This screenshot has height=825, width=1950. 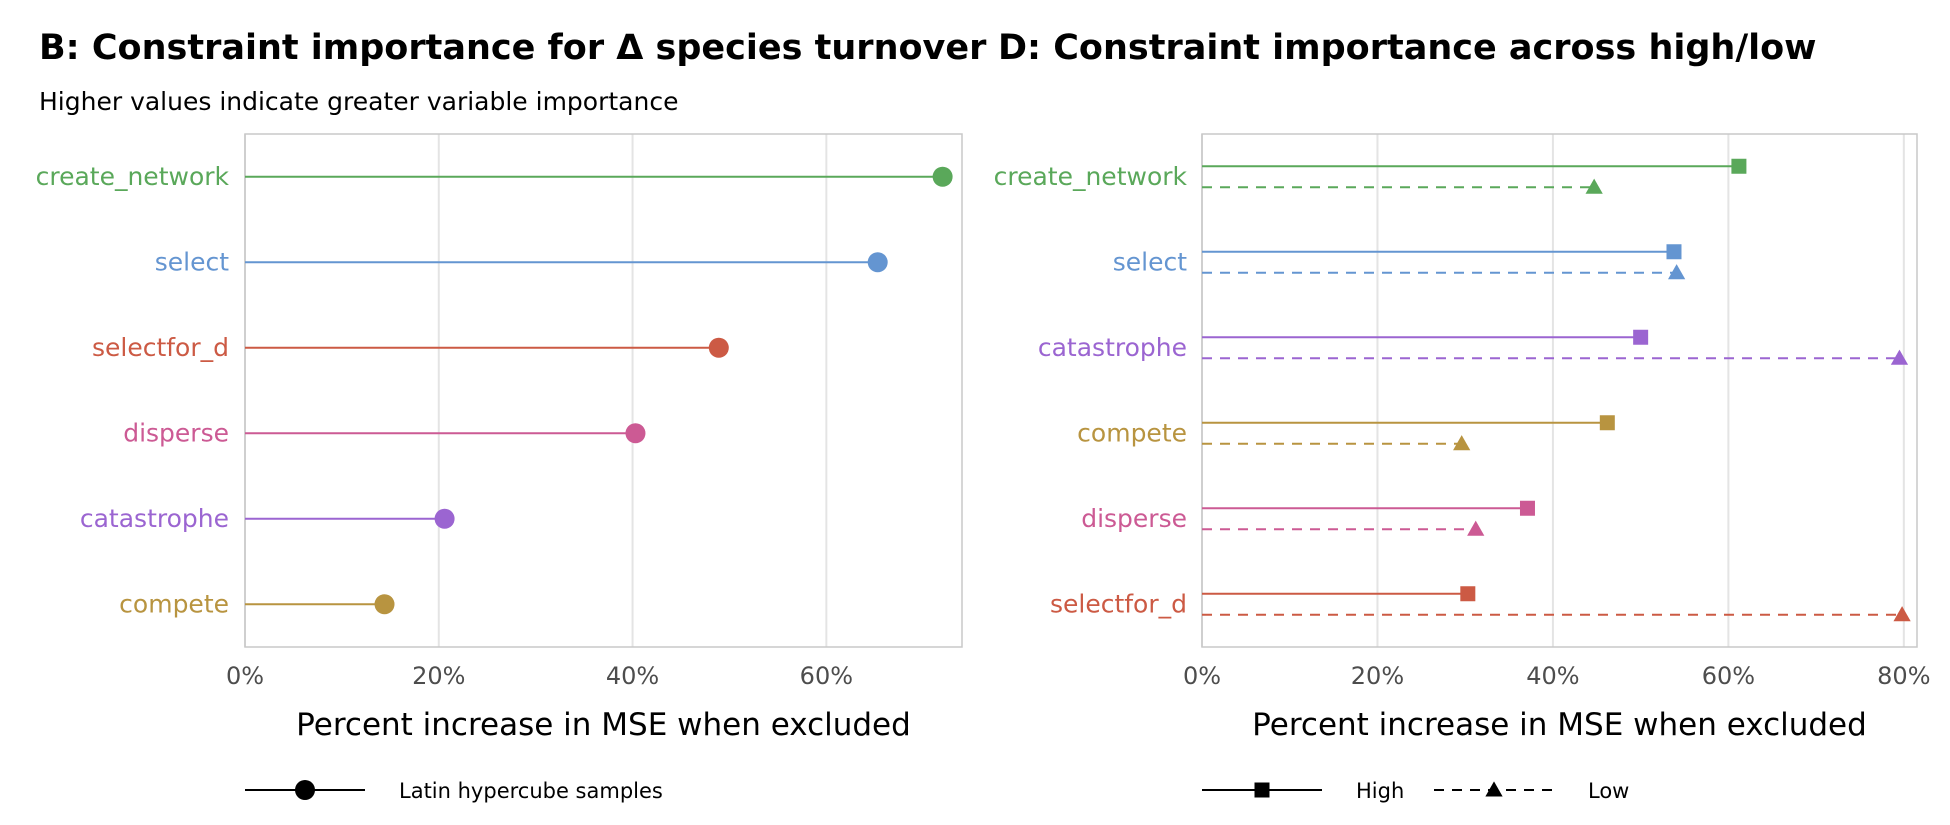 What do you see at coordinates (1903, 676) in the screenshot?
I see `x-tick-label: 80%` at bounding box center [1903, 676].